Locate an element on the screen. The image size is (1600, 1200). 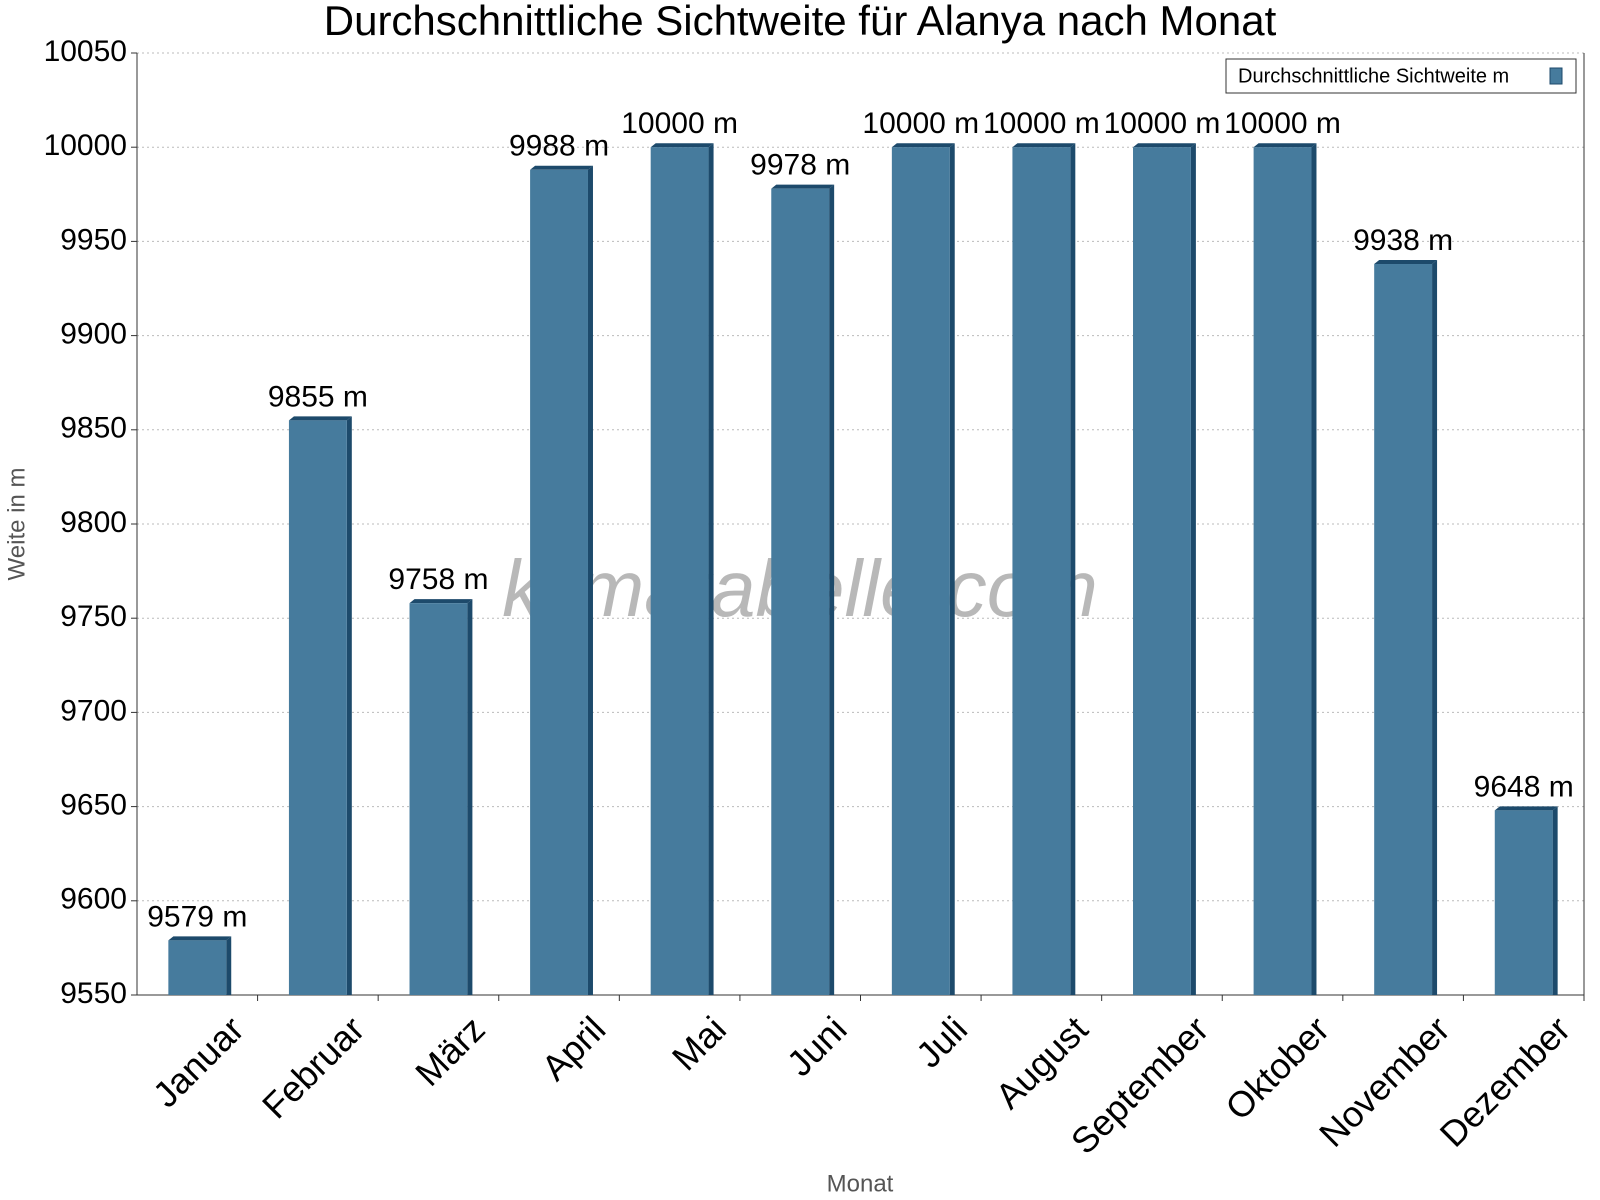
y-tick-label: 9750 is located at coordinates (93, 616).